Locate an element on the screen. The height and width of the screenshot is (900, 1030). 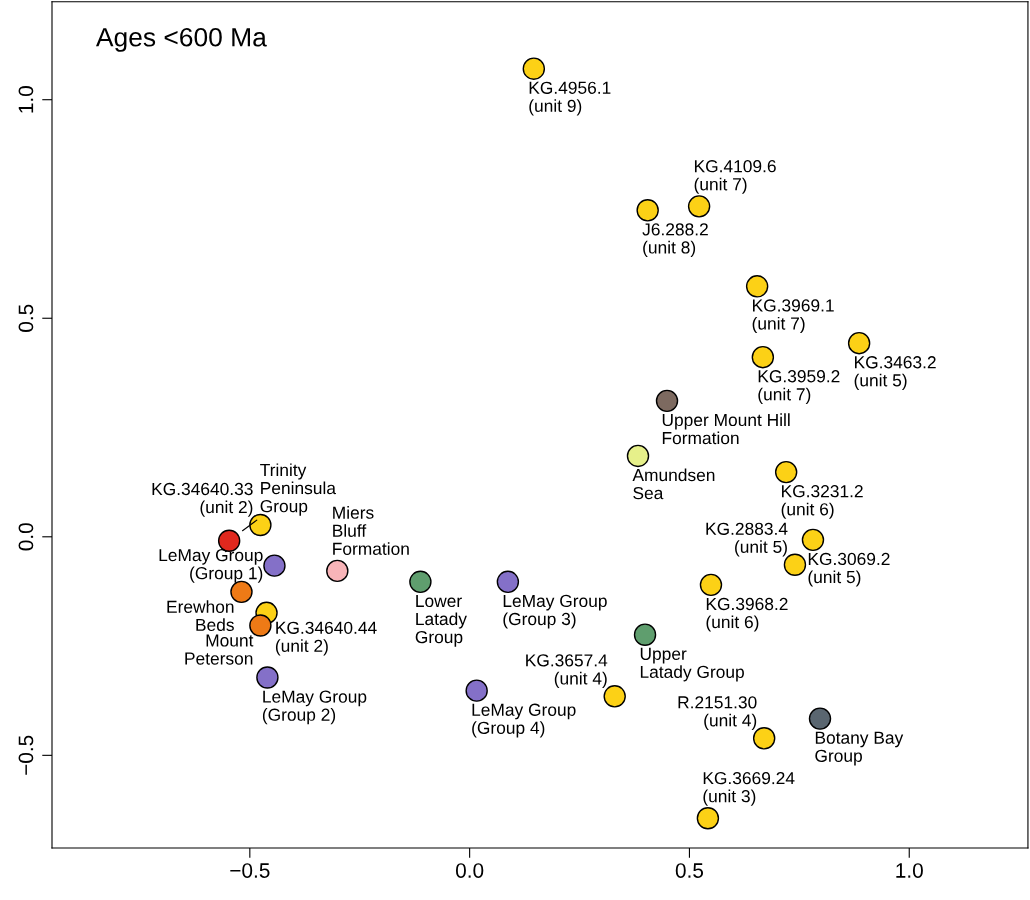
annotation: KG.3657.4 (unit 4) is located at coordinates (567, 671).